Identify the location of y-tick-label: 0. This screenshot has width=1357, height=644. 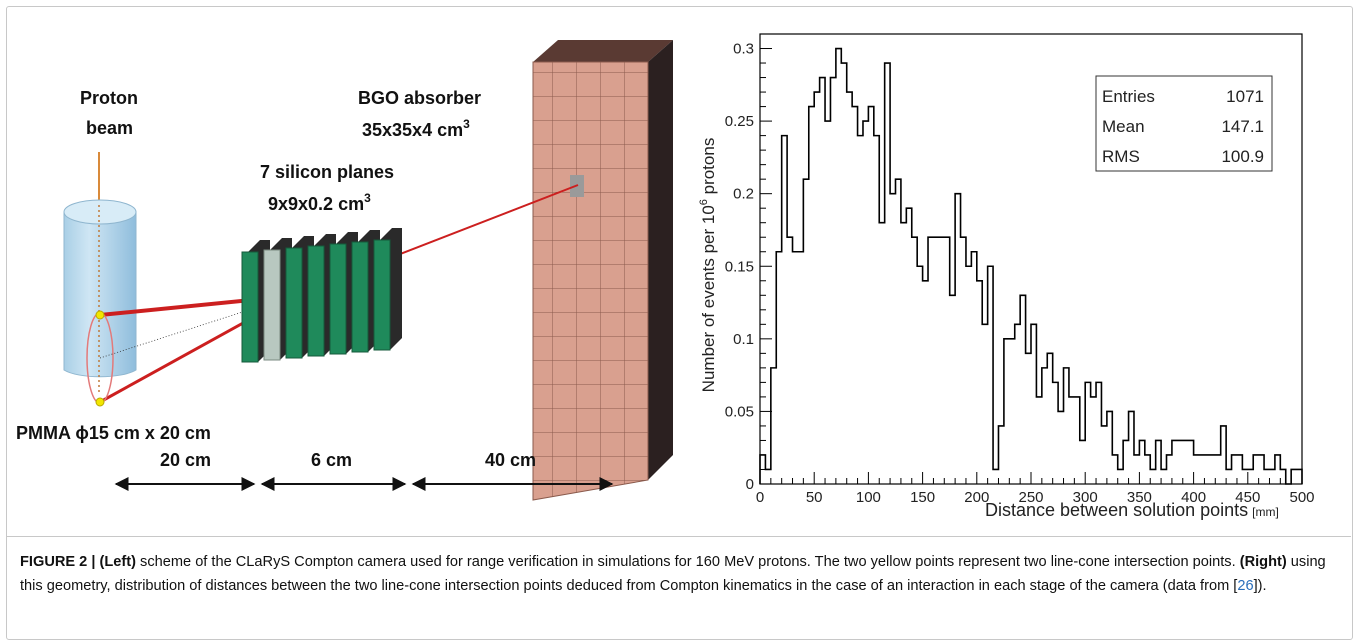
(750, 484).